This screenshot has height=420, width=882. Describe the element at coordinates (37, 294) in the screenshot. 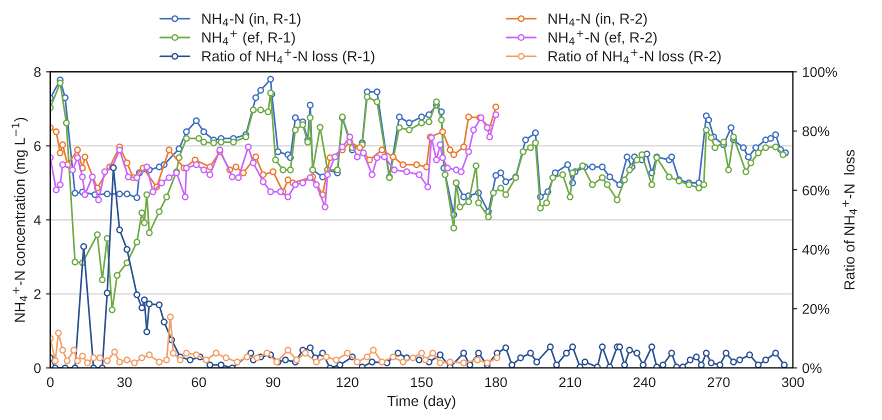

I see `y-tick-label: 2` at that location.